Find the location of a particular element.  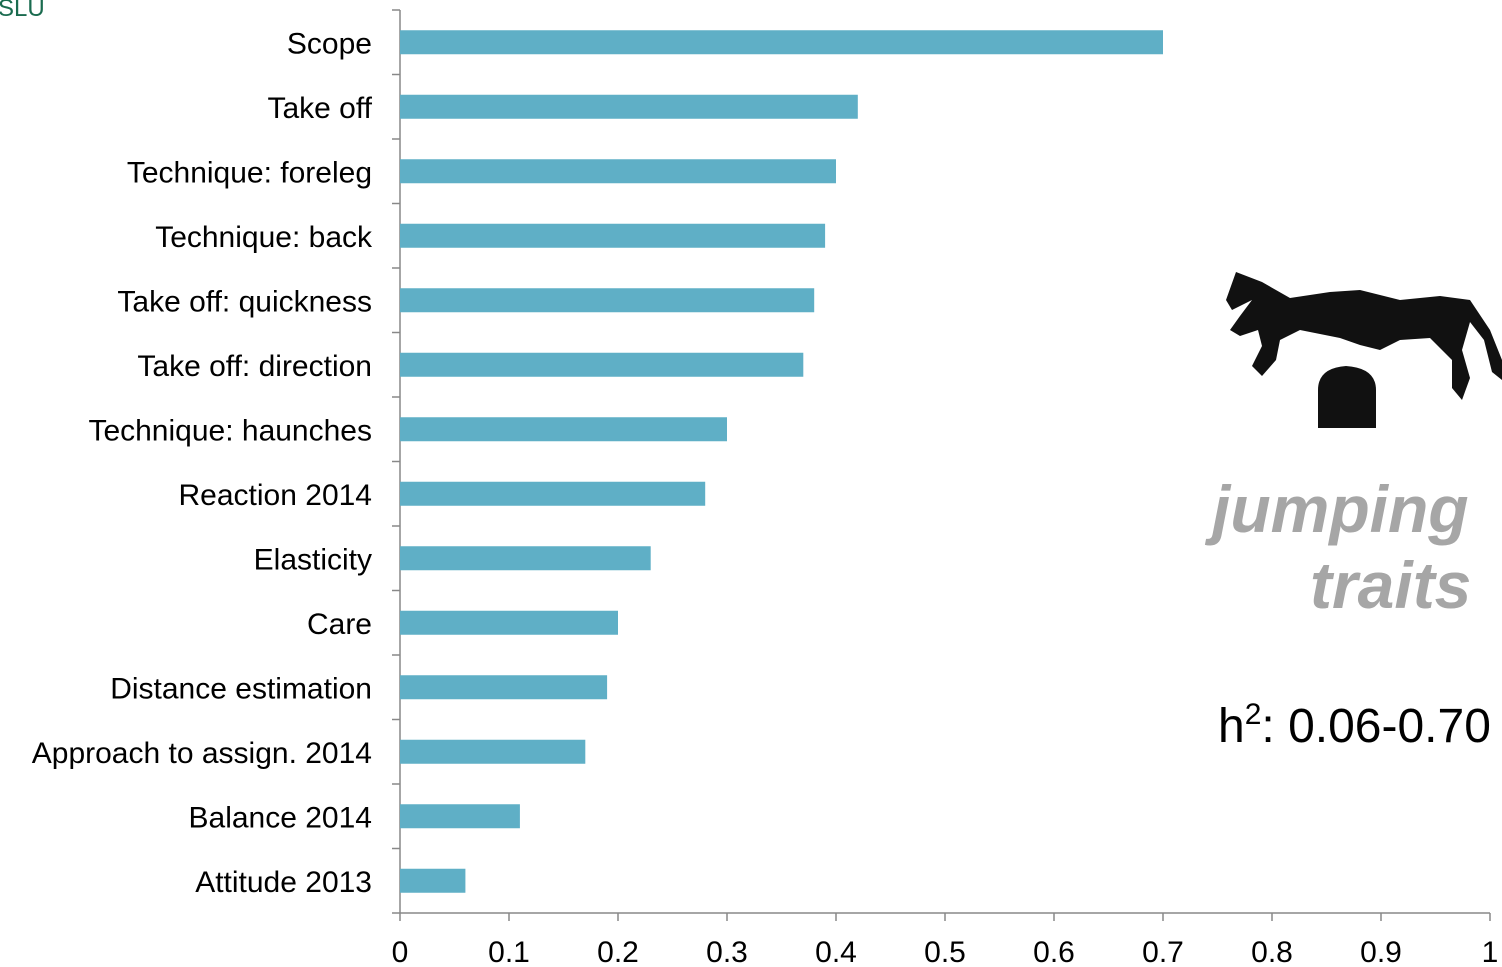

x-tick-label: 0.5 is located at coordinates (945, 951).